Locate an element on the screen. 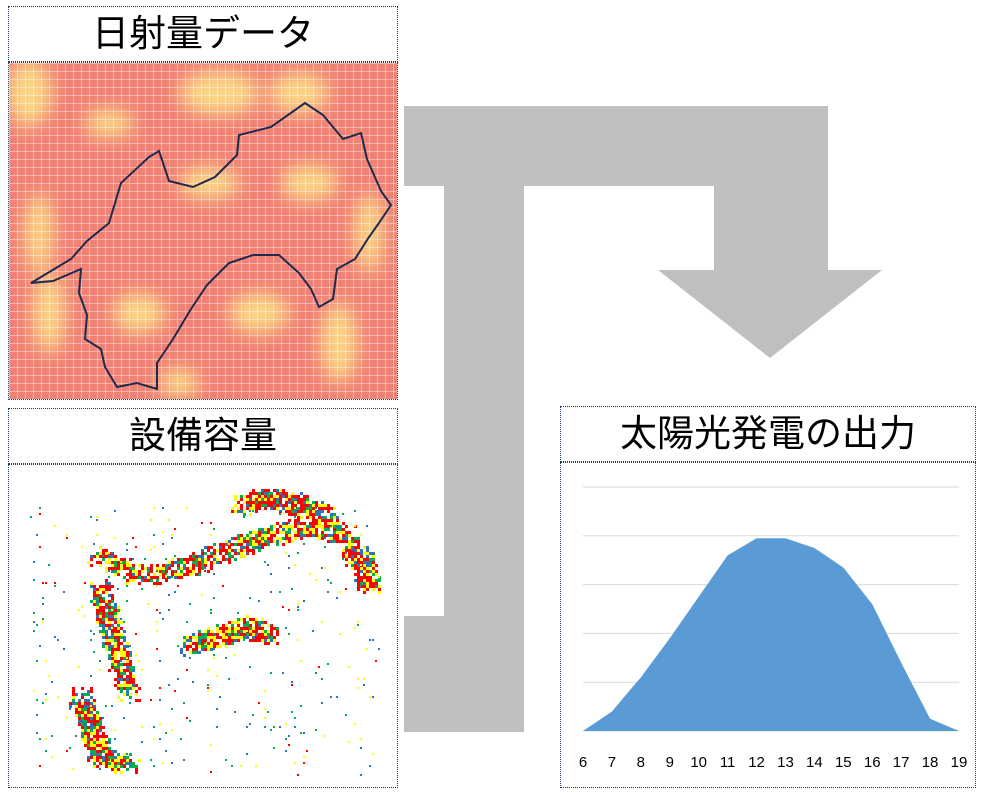 This screenshot has height=792, width=985. x-tick-label: 10 is located at coordinates (698, 762).